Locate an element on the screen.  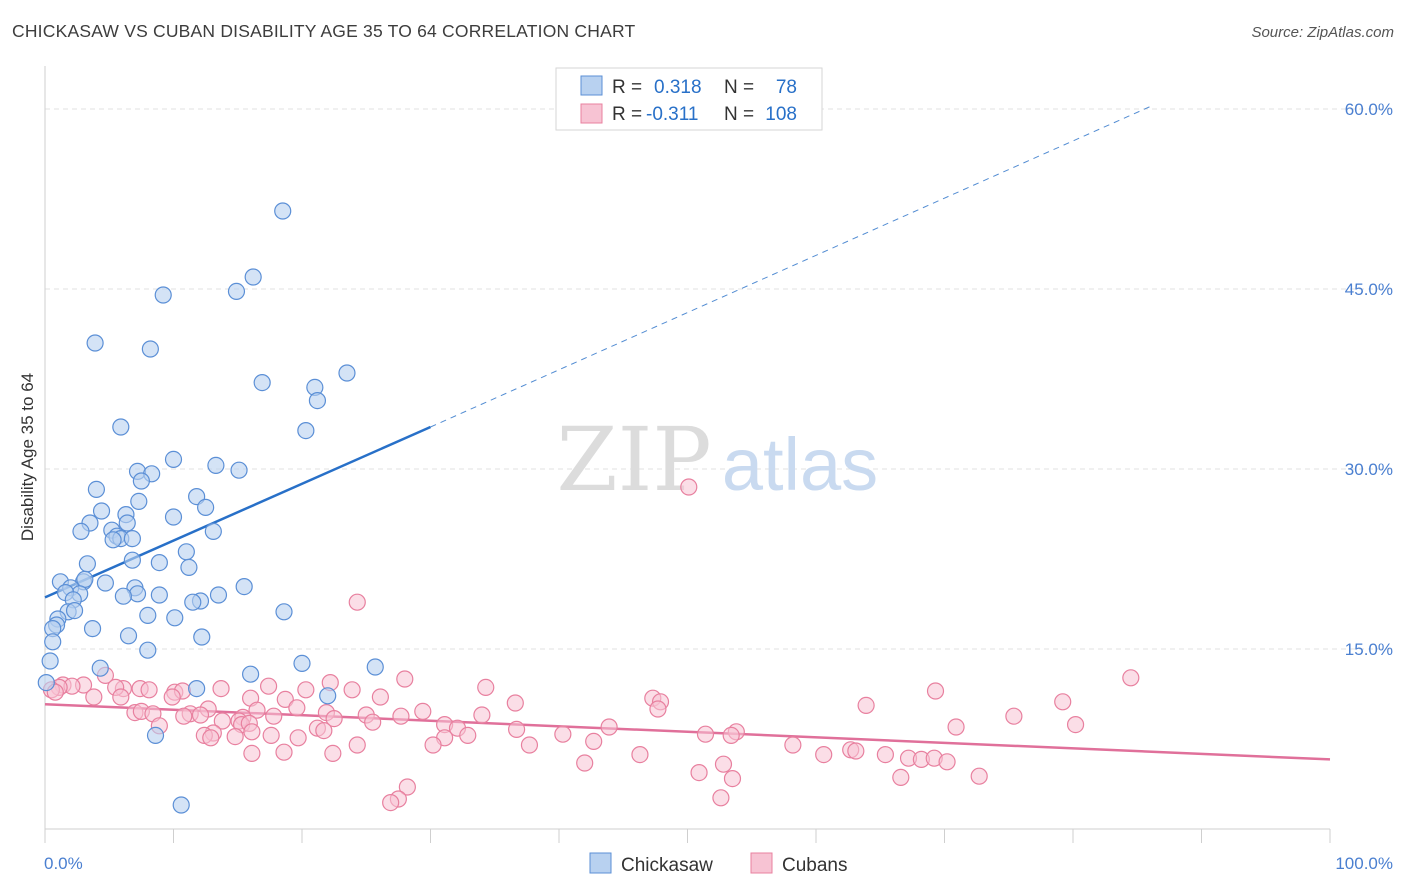
cubans-n-value: 108 is located at coordinates (781, 114).